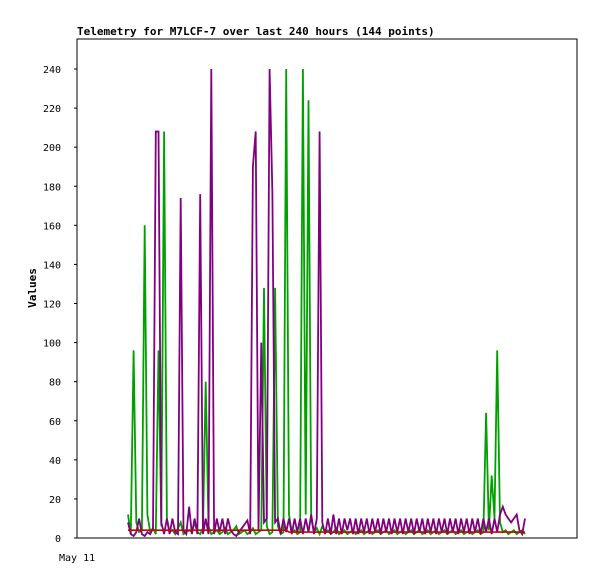  What do you see at coordinates (52, 70) in the screenshot?
I see `y-tick-label: 240` at bounding box center [52, 70].